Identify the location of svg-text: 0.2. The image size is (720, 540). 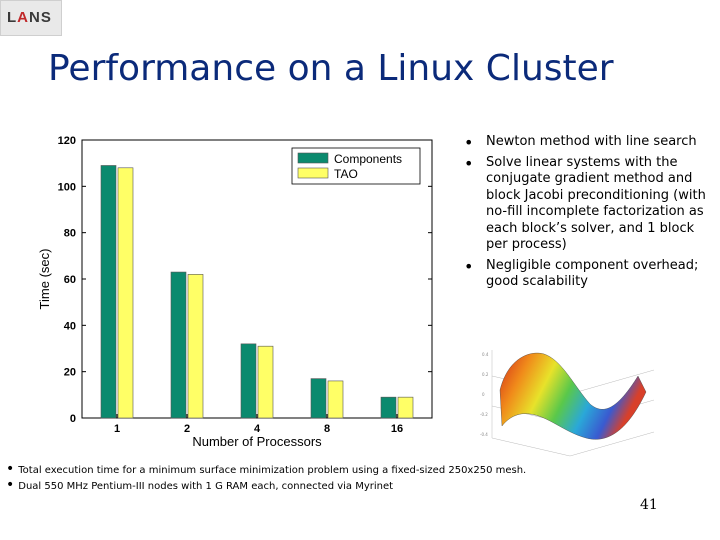
(485, 374).